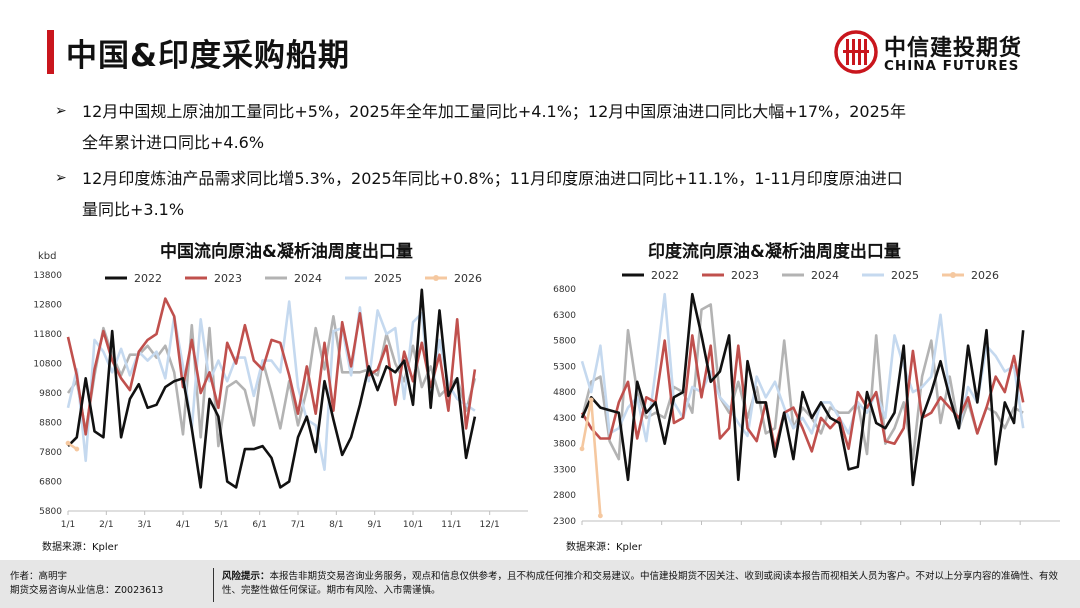 The width and height of the screenshot is (1080, 608). I want to click on y-tick-label: 6300, so click(564, 316).